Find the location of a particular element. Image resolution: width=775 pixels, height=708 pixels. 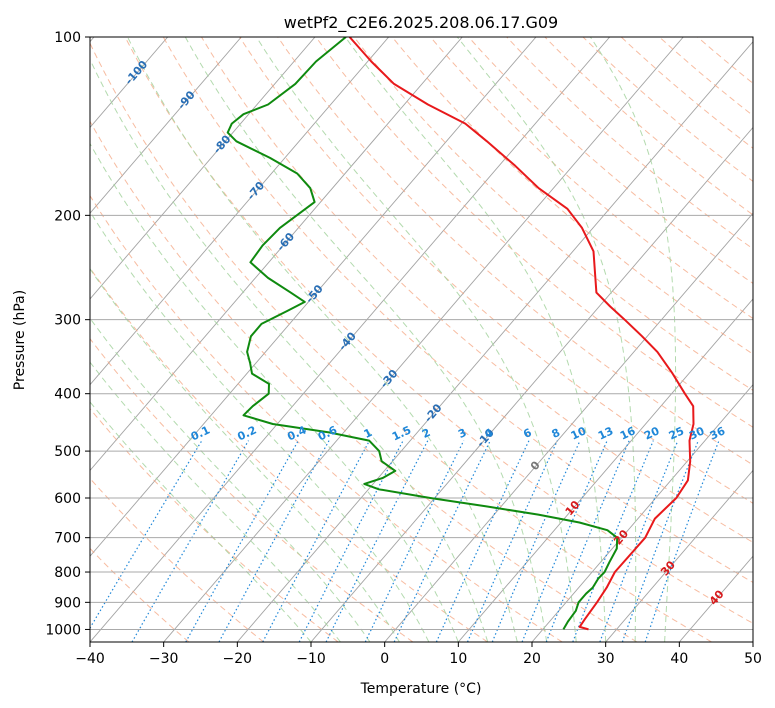

y-tick-label: 1000 is located at coordinates (63, 630).